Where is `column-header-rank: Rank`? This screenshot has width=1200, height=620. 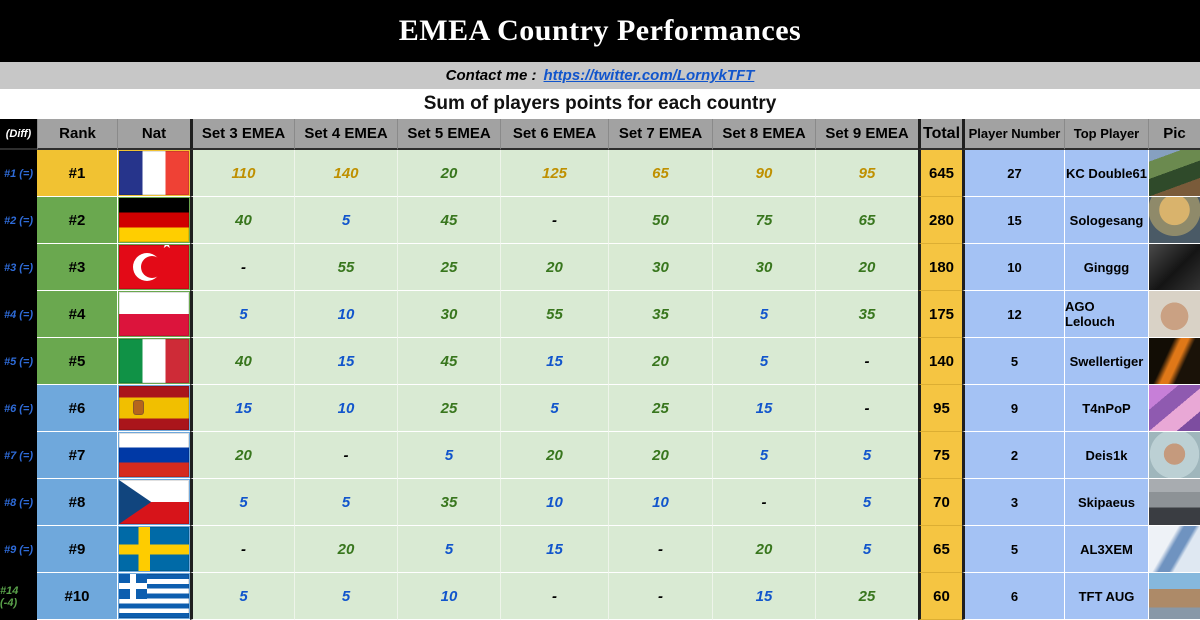
column-header-rank: Rank is located at coordinates (77, 134).